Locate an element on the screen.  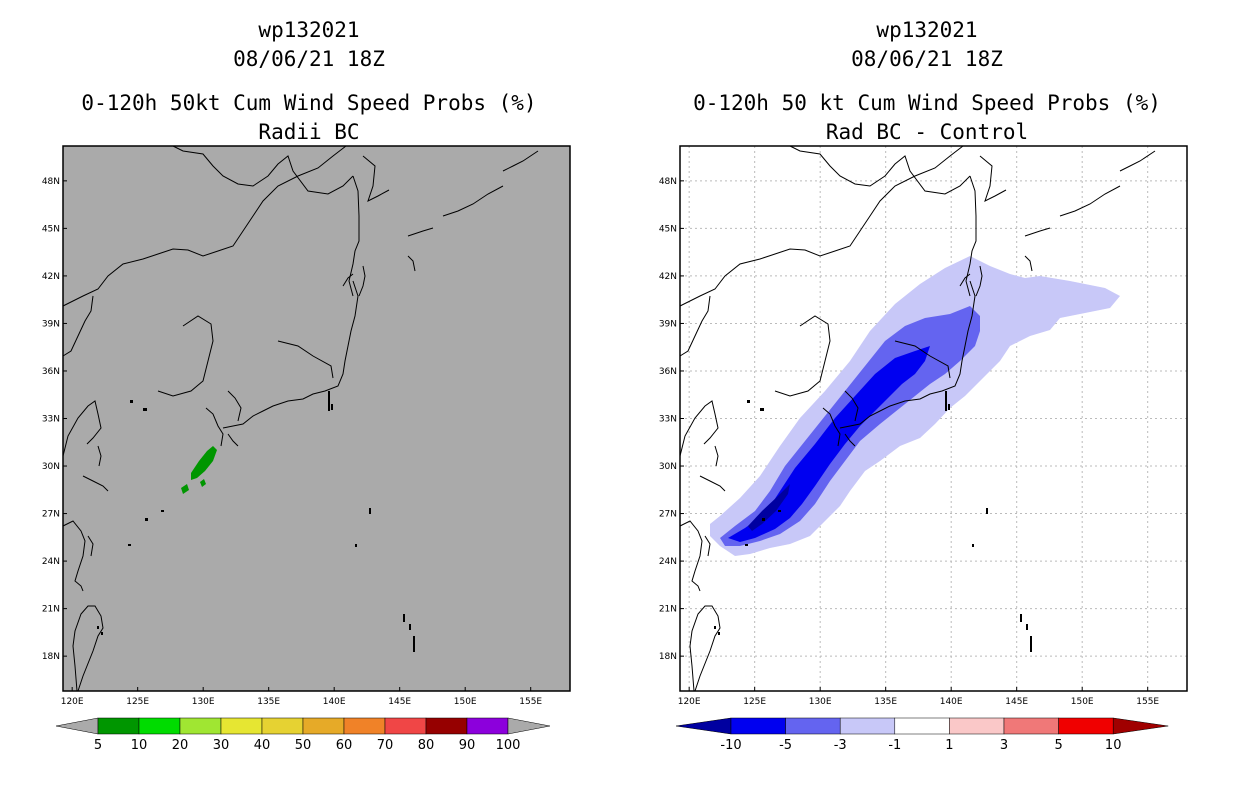
right-lat-label: 18N is located at coordinates (668, 657).